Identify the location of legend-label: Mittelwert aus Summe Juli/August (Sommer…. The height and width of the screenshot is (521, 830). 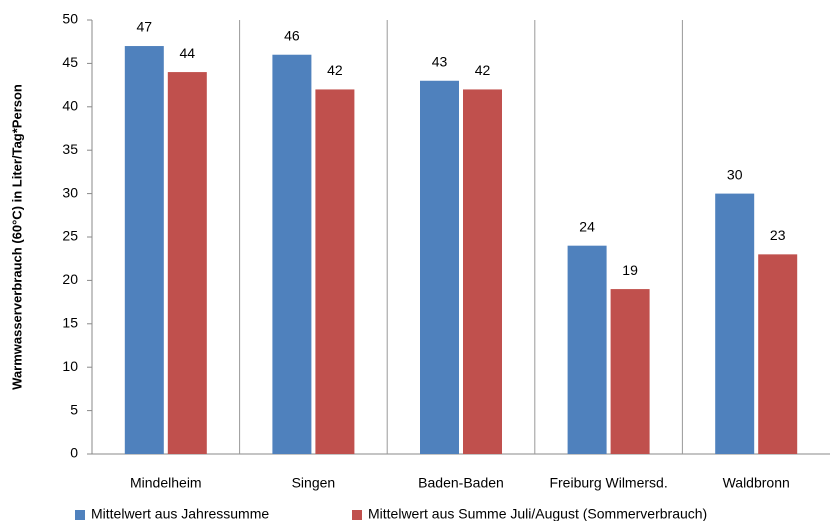
(537, 513).